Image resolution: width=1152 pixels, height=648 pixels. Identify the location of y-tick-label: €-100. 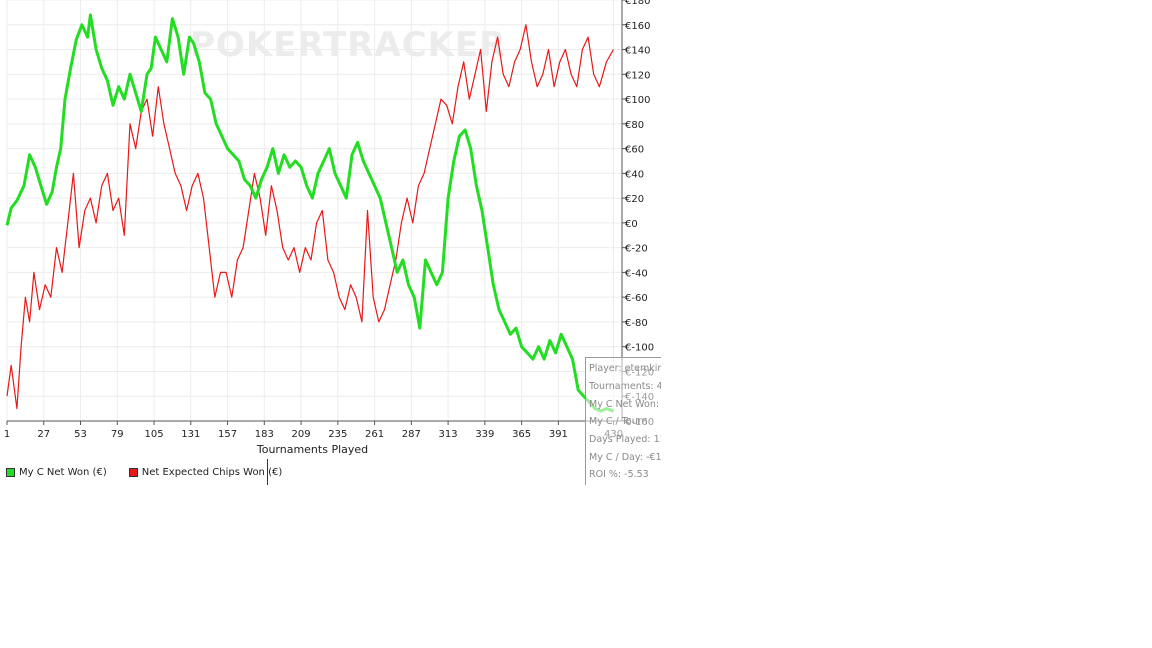
(639, 348).